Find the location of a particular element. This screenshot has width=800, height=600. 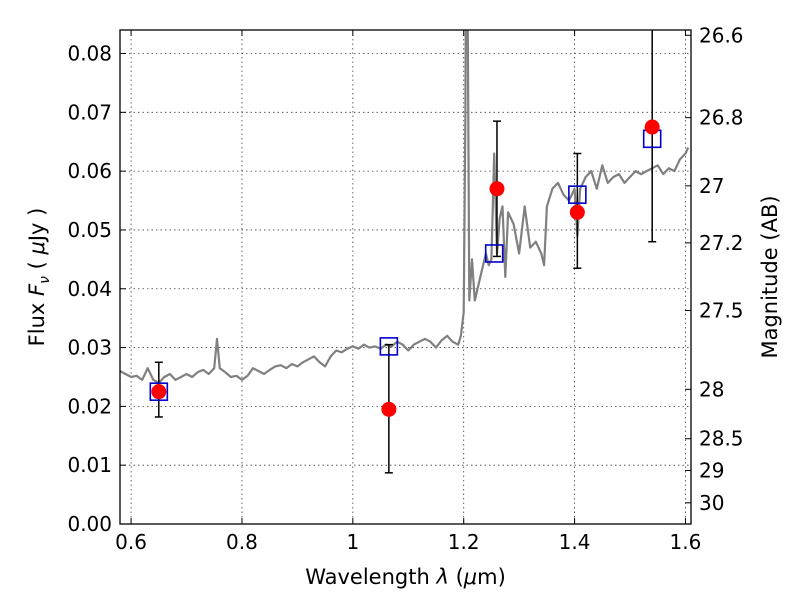

x-tick-label: 1.6 is located at coordinates (686, 542).